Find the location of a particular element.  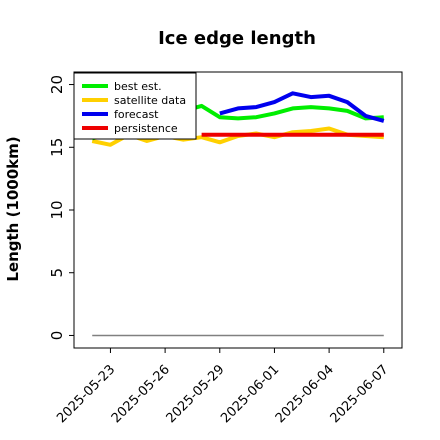

series-line-forecast is located at coordinates (302, 107).